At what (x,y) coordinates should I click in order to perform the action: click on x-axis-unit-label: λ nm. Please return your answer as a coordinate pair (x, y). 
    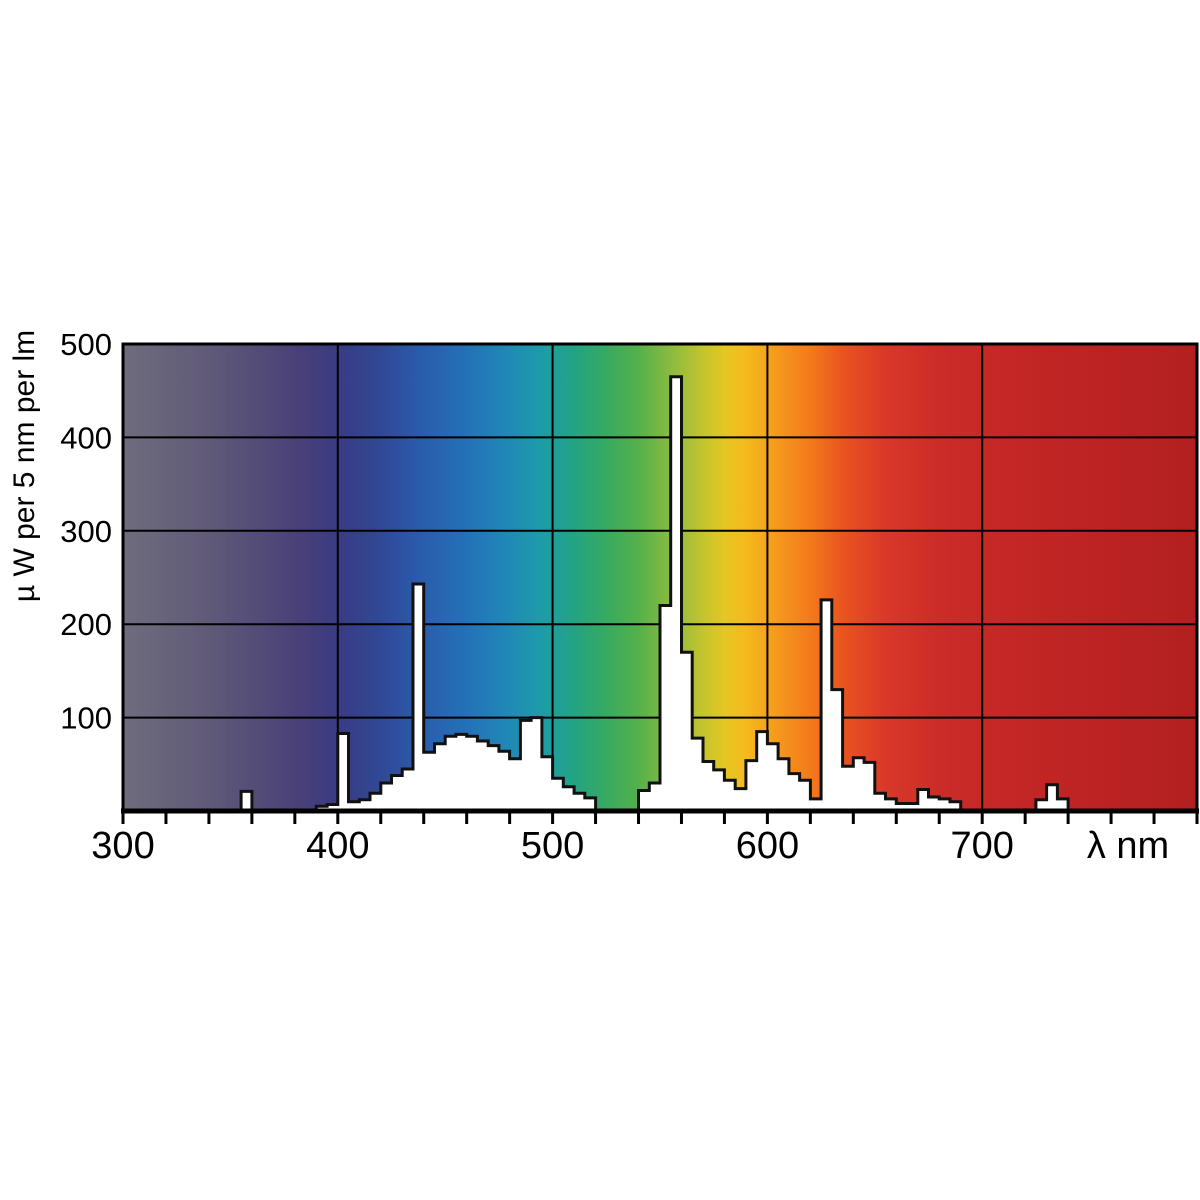
    Looking at the image, I should click on (1128, 846).